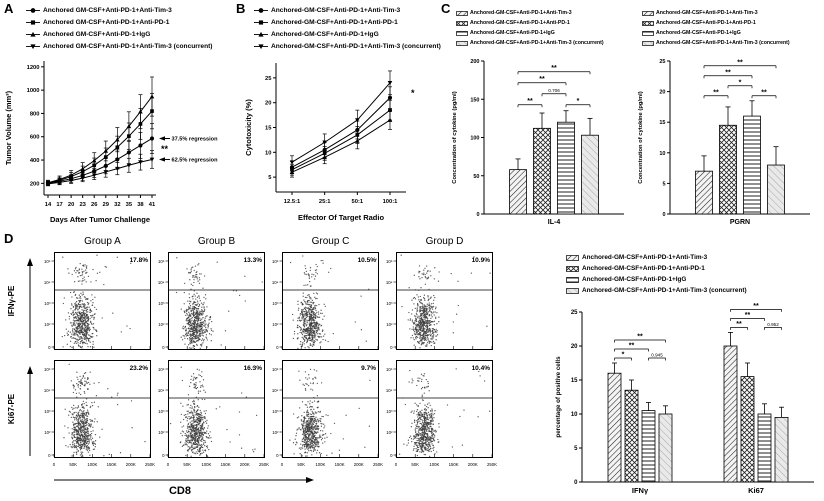 Image resolution: width=824 pixels, height=501 pixels. I want to click on svg-text: 50:1, so click(358, 202).